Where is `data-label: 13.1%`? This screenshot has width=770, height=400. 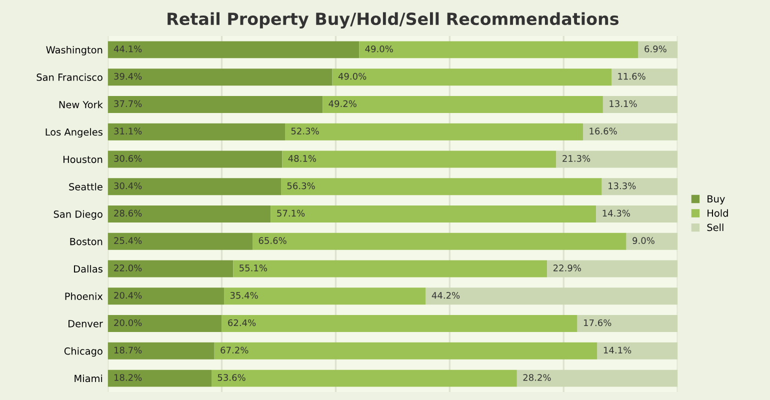
data-label: 13.1% is located at coordinates (623, 104).